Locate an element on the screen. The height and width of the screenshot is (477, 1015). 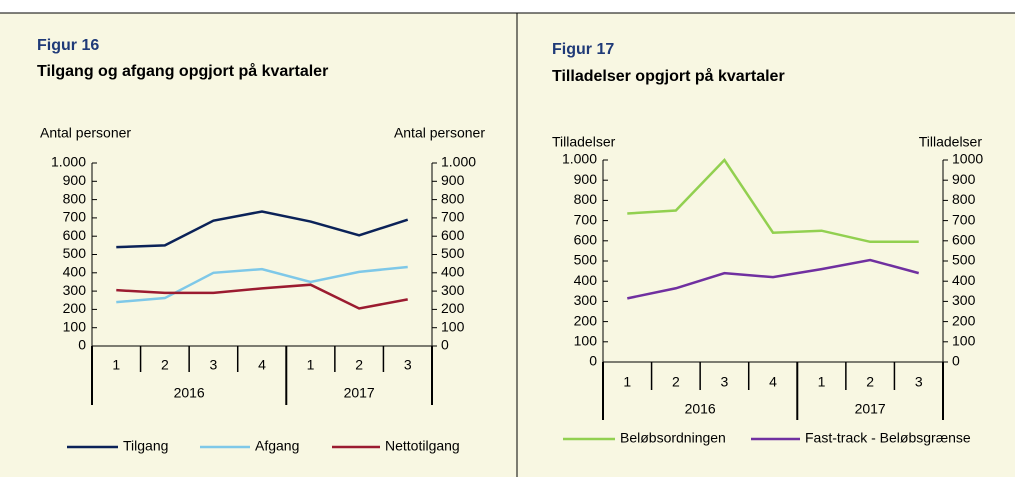
y-axis-label: Tilladelser is located at coordinates (584, 142).